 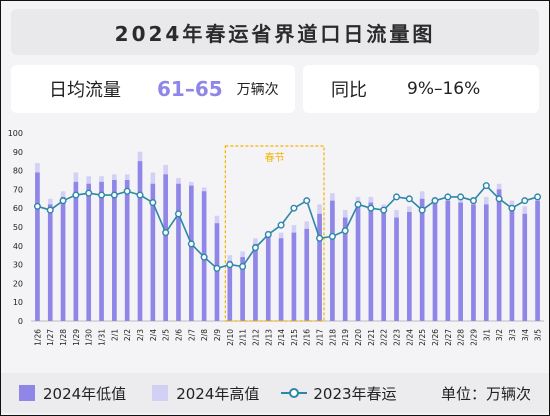 I want to click on y-tick-label: 60, so click(x=18, y=208).